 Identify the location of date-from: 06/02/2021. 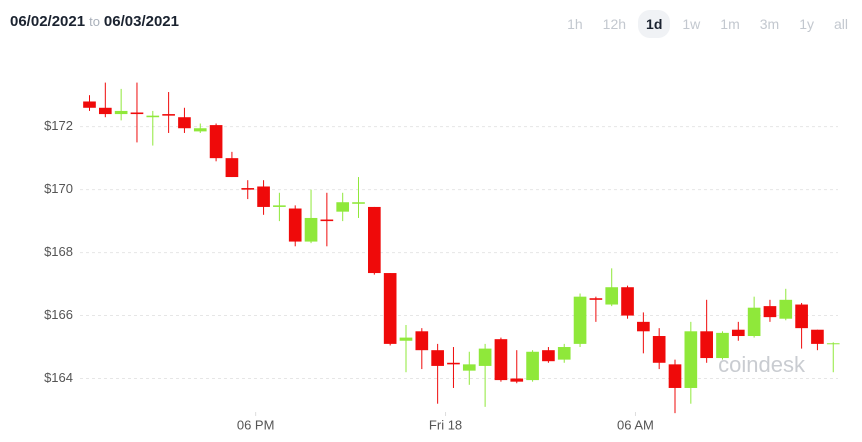
(48, 21).